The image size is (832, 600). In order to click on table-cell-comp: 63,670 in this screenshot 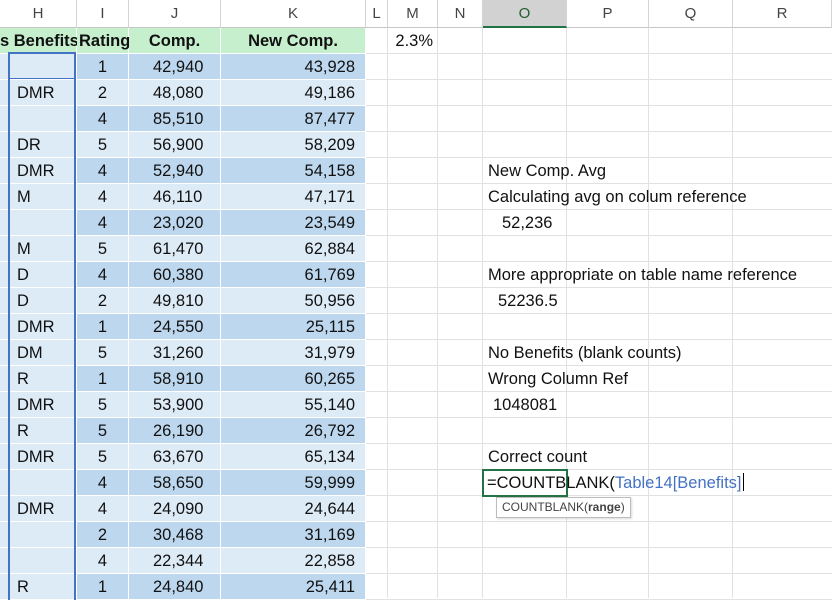, I will do `click(175, 457)`.